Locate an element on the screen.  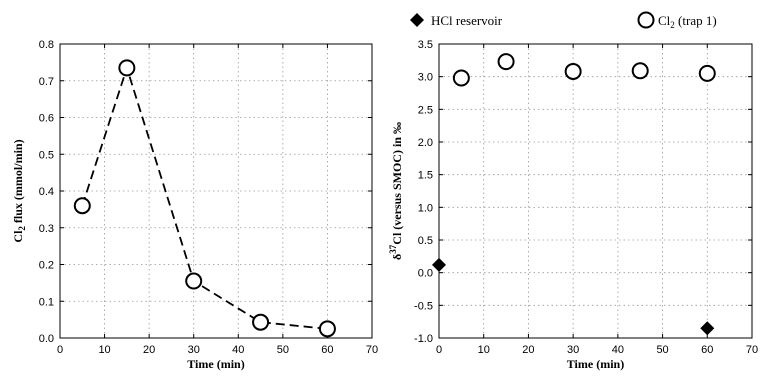
legend-label-hcl-reservoir: HCl reservoir is located at coordinates (467, 20).